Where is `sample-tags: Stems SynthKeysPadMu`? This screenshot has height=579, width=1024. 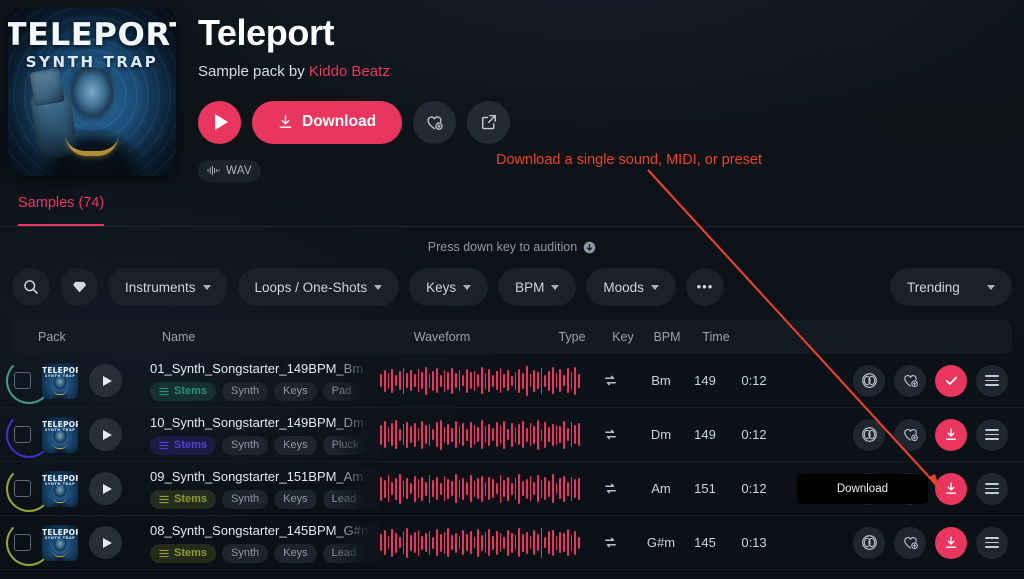 sample-tags: Stems SynthKeysPadMu is located at coordinates (265, 391).